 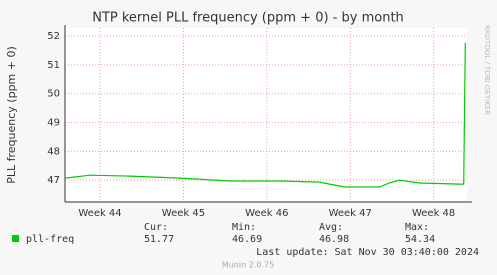 What do you see at coordinates (248, 265) in the screenshot?
I see `footer: Munin 2.0.75` at bounding box center [248, 265].